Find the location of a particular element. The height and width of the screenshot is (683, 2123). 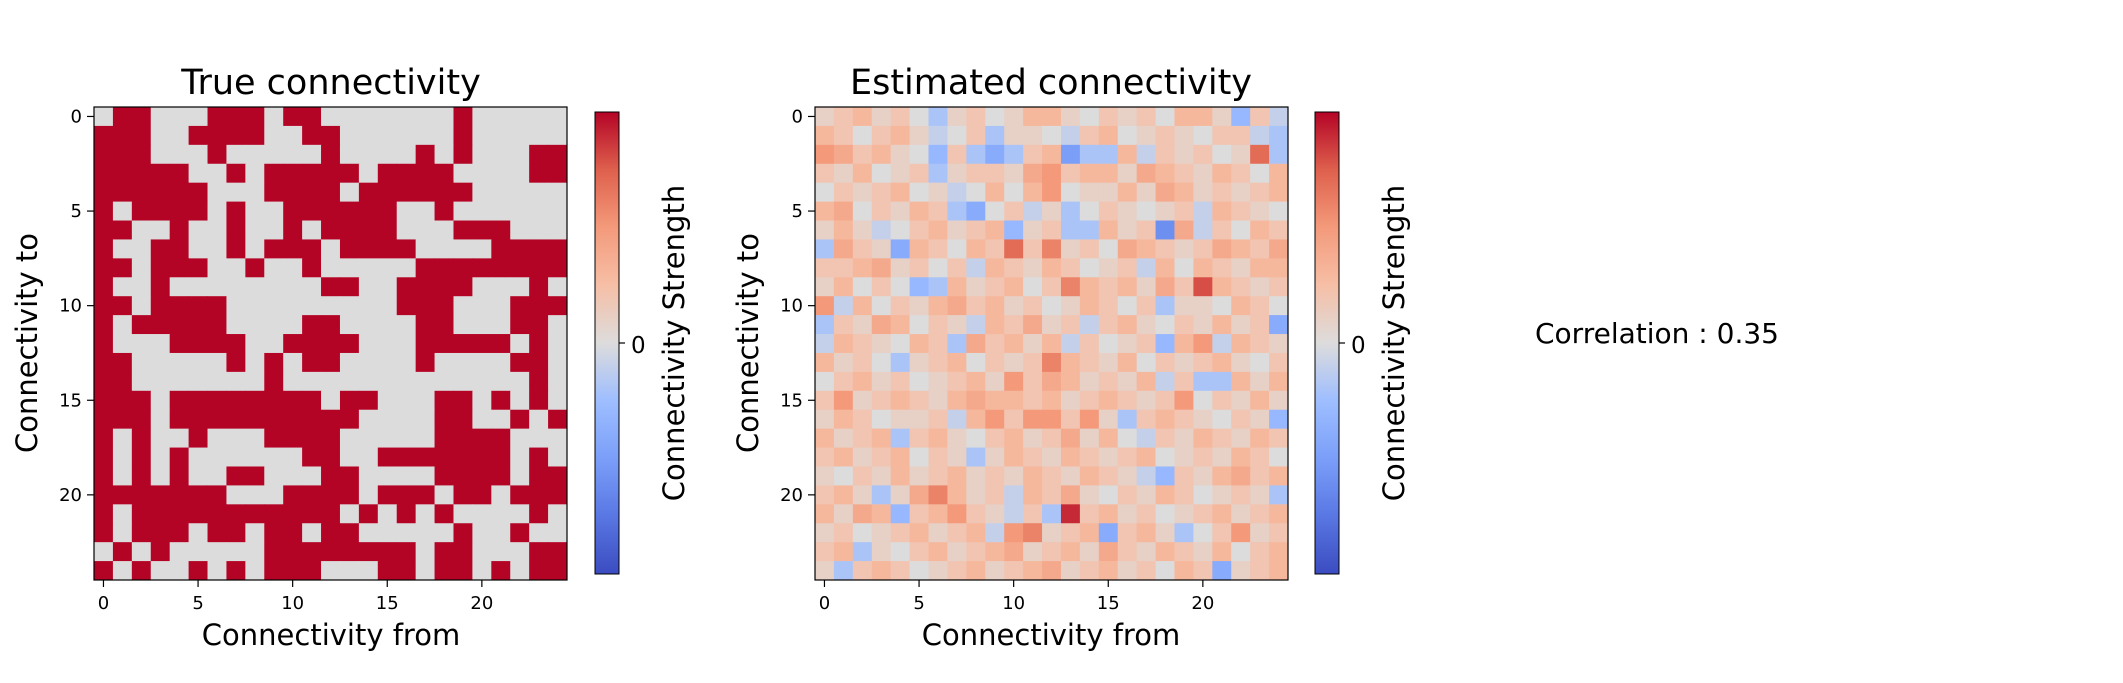

chart-title: Estimated connectivity is located at coordinates (1051, 83).